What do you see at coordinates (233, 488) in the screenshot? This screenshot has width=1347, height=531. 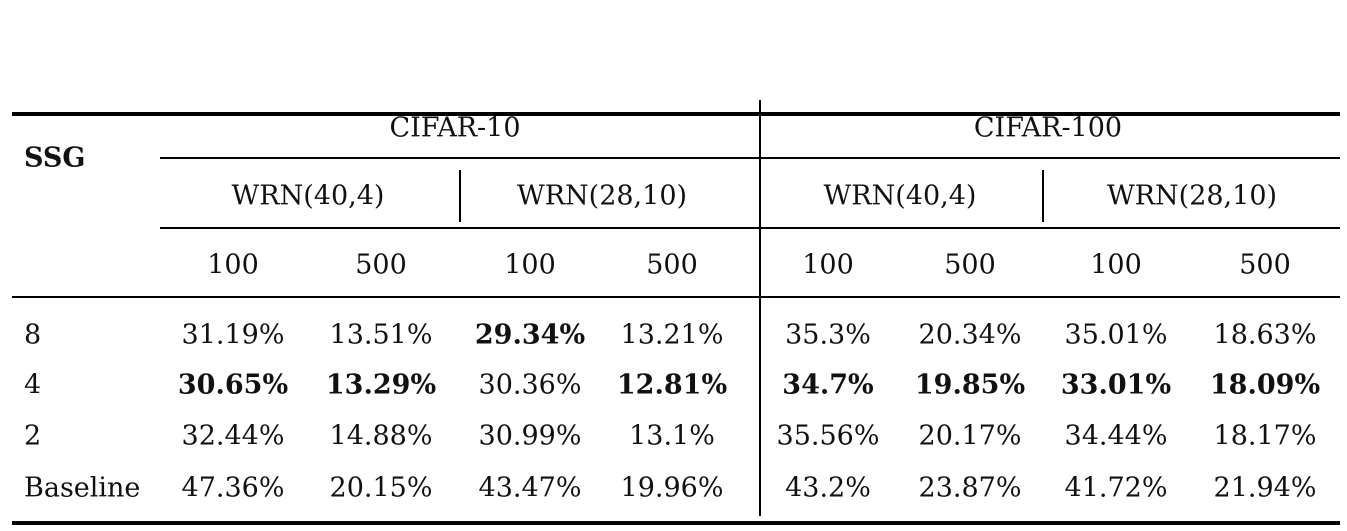 I see `table-cell: 47.36%` at bounding box center [233, 488].